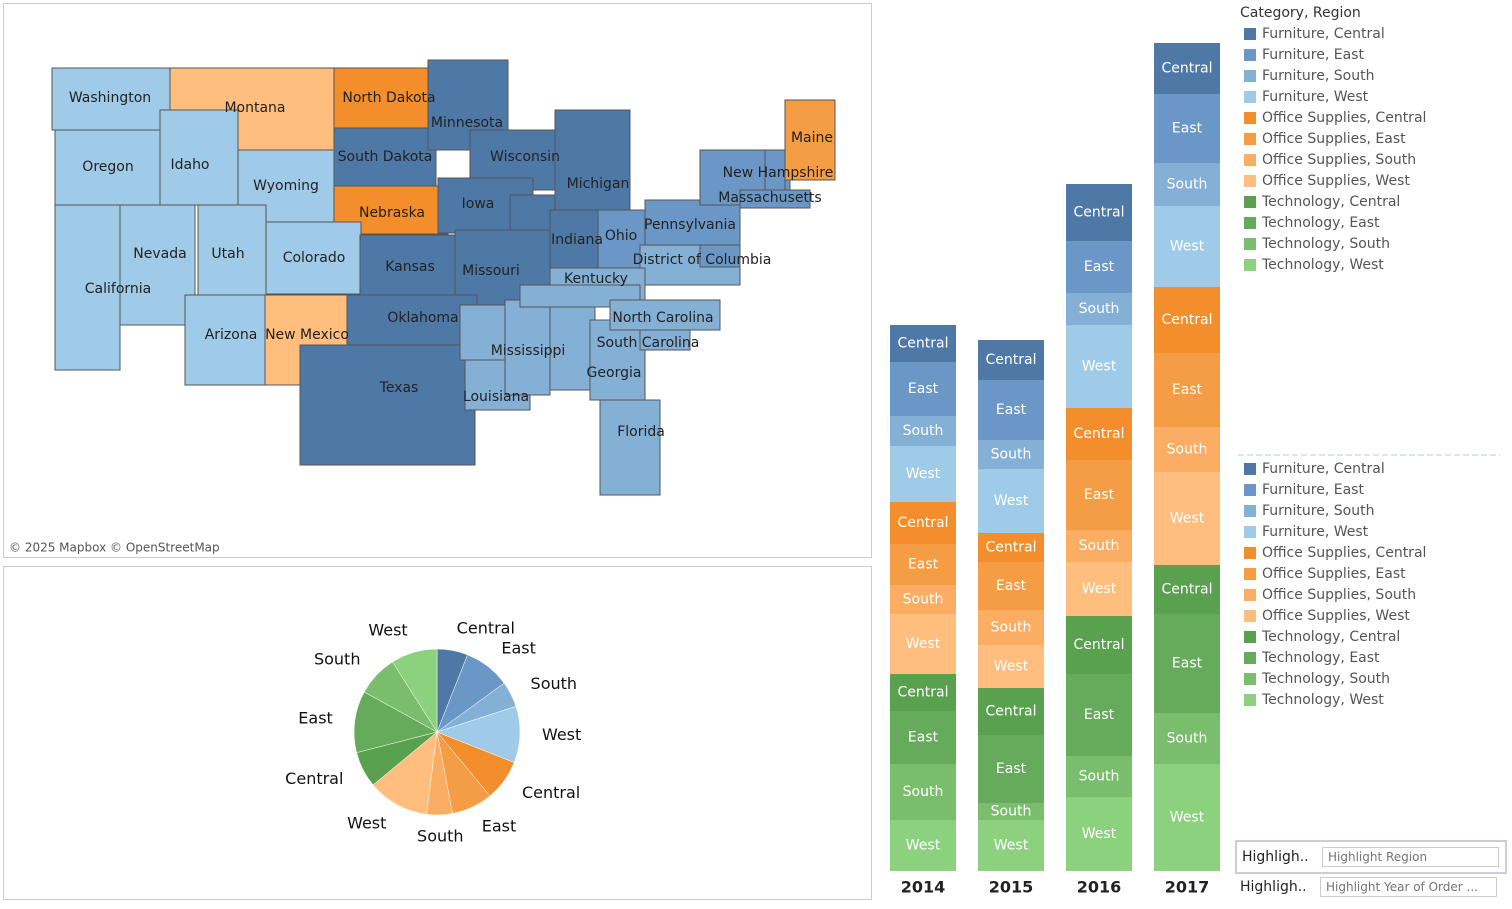 This screenshot has height=909, width=1512. What do you see at coordinates (1320, 223) in the screenshot?
I see `legend-label: Technology, East` at bounding box center [1320, 223].